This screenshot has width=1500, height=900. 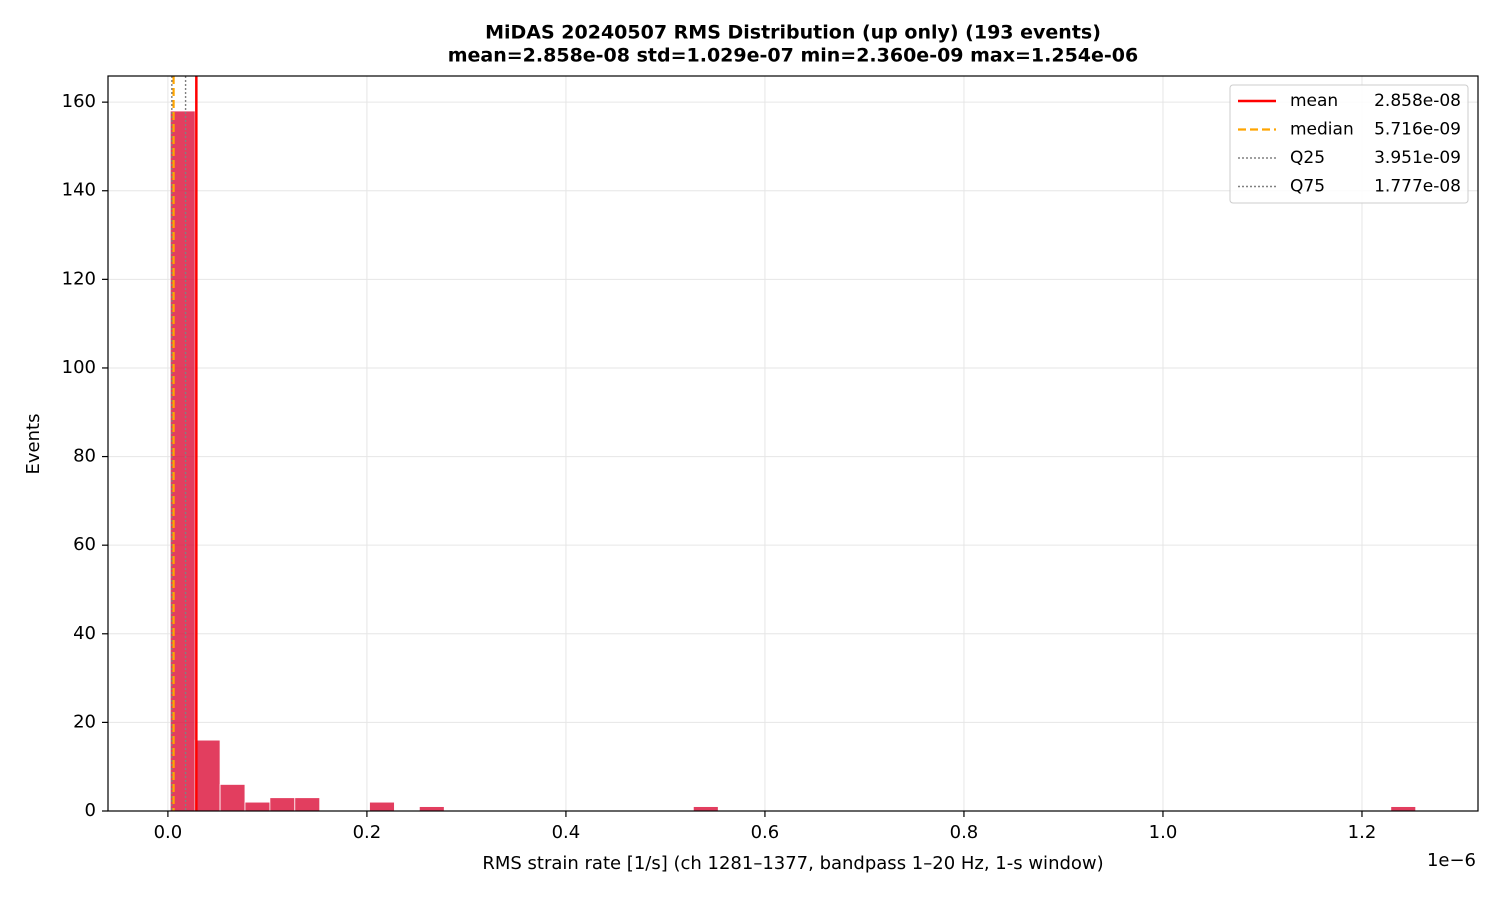 I want to click on y-tick-label: 0, so click(x=90, y=810).